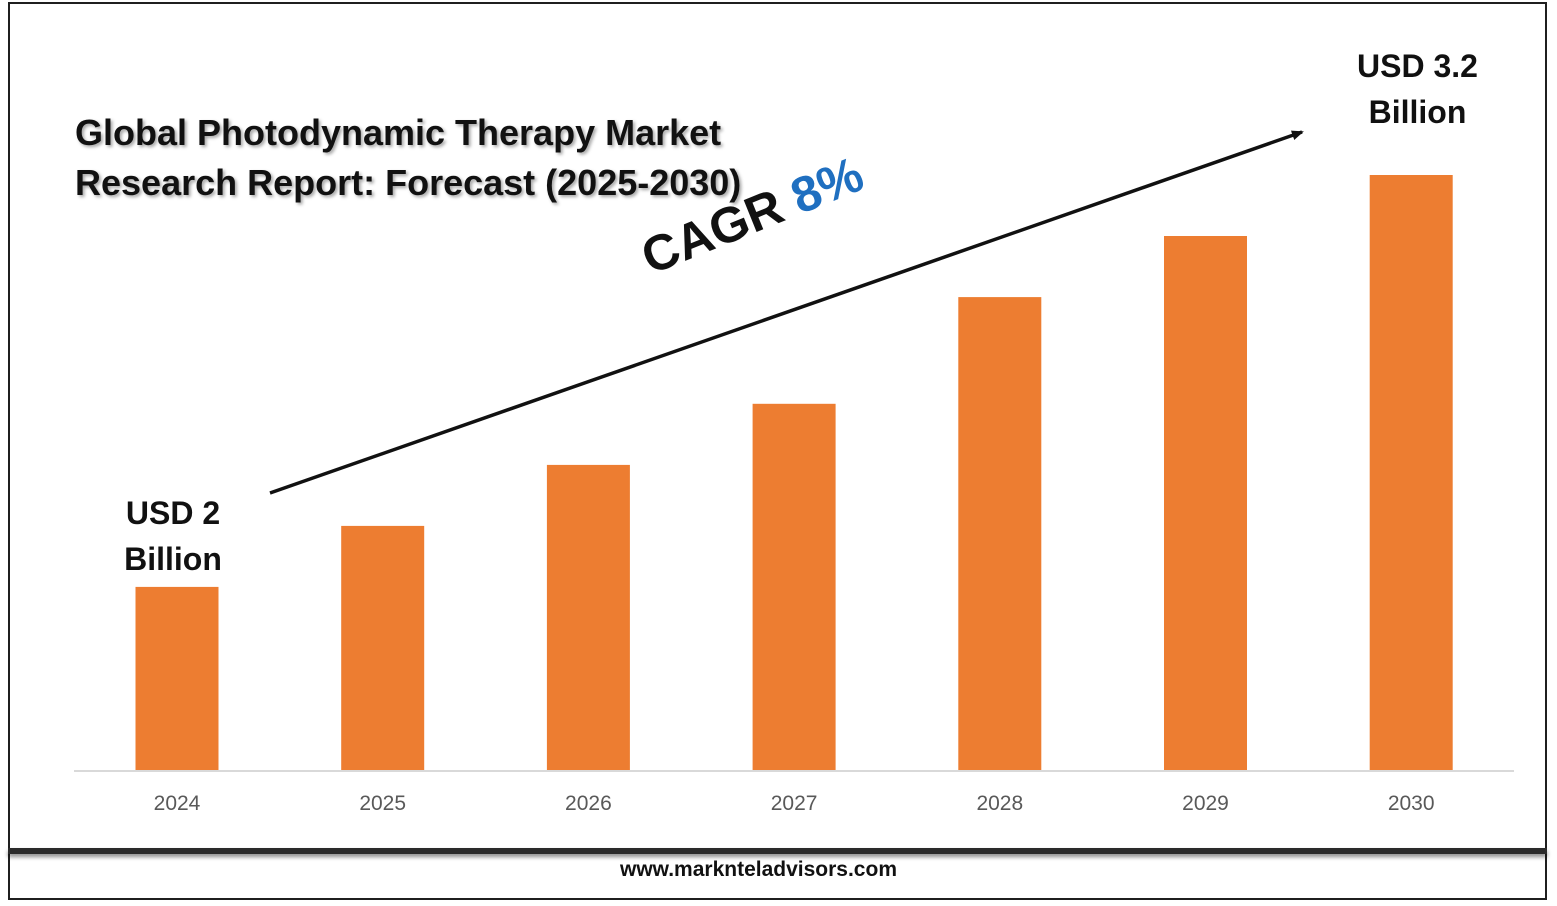 This screenshot has height=906, width=1557. I want to click on x-tick-label-2030: 2030, so click(1411, 803).